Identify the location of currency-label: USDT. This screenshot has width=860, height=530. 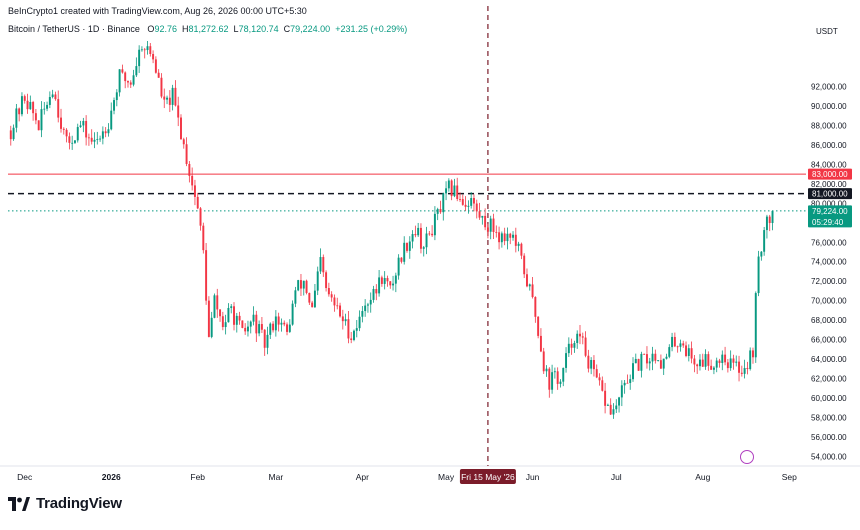
(827, 31).